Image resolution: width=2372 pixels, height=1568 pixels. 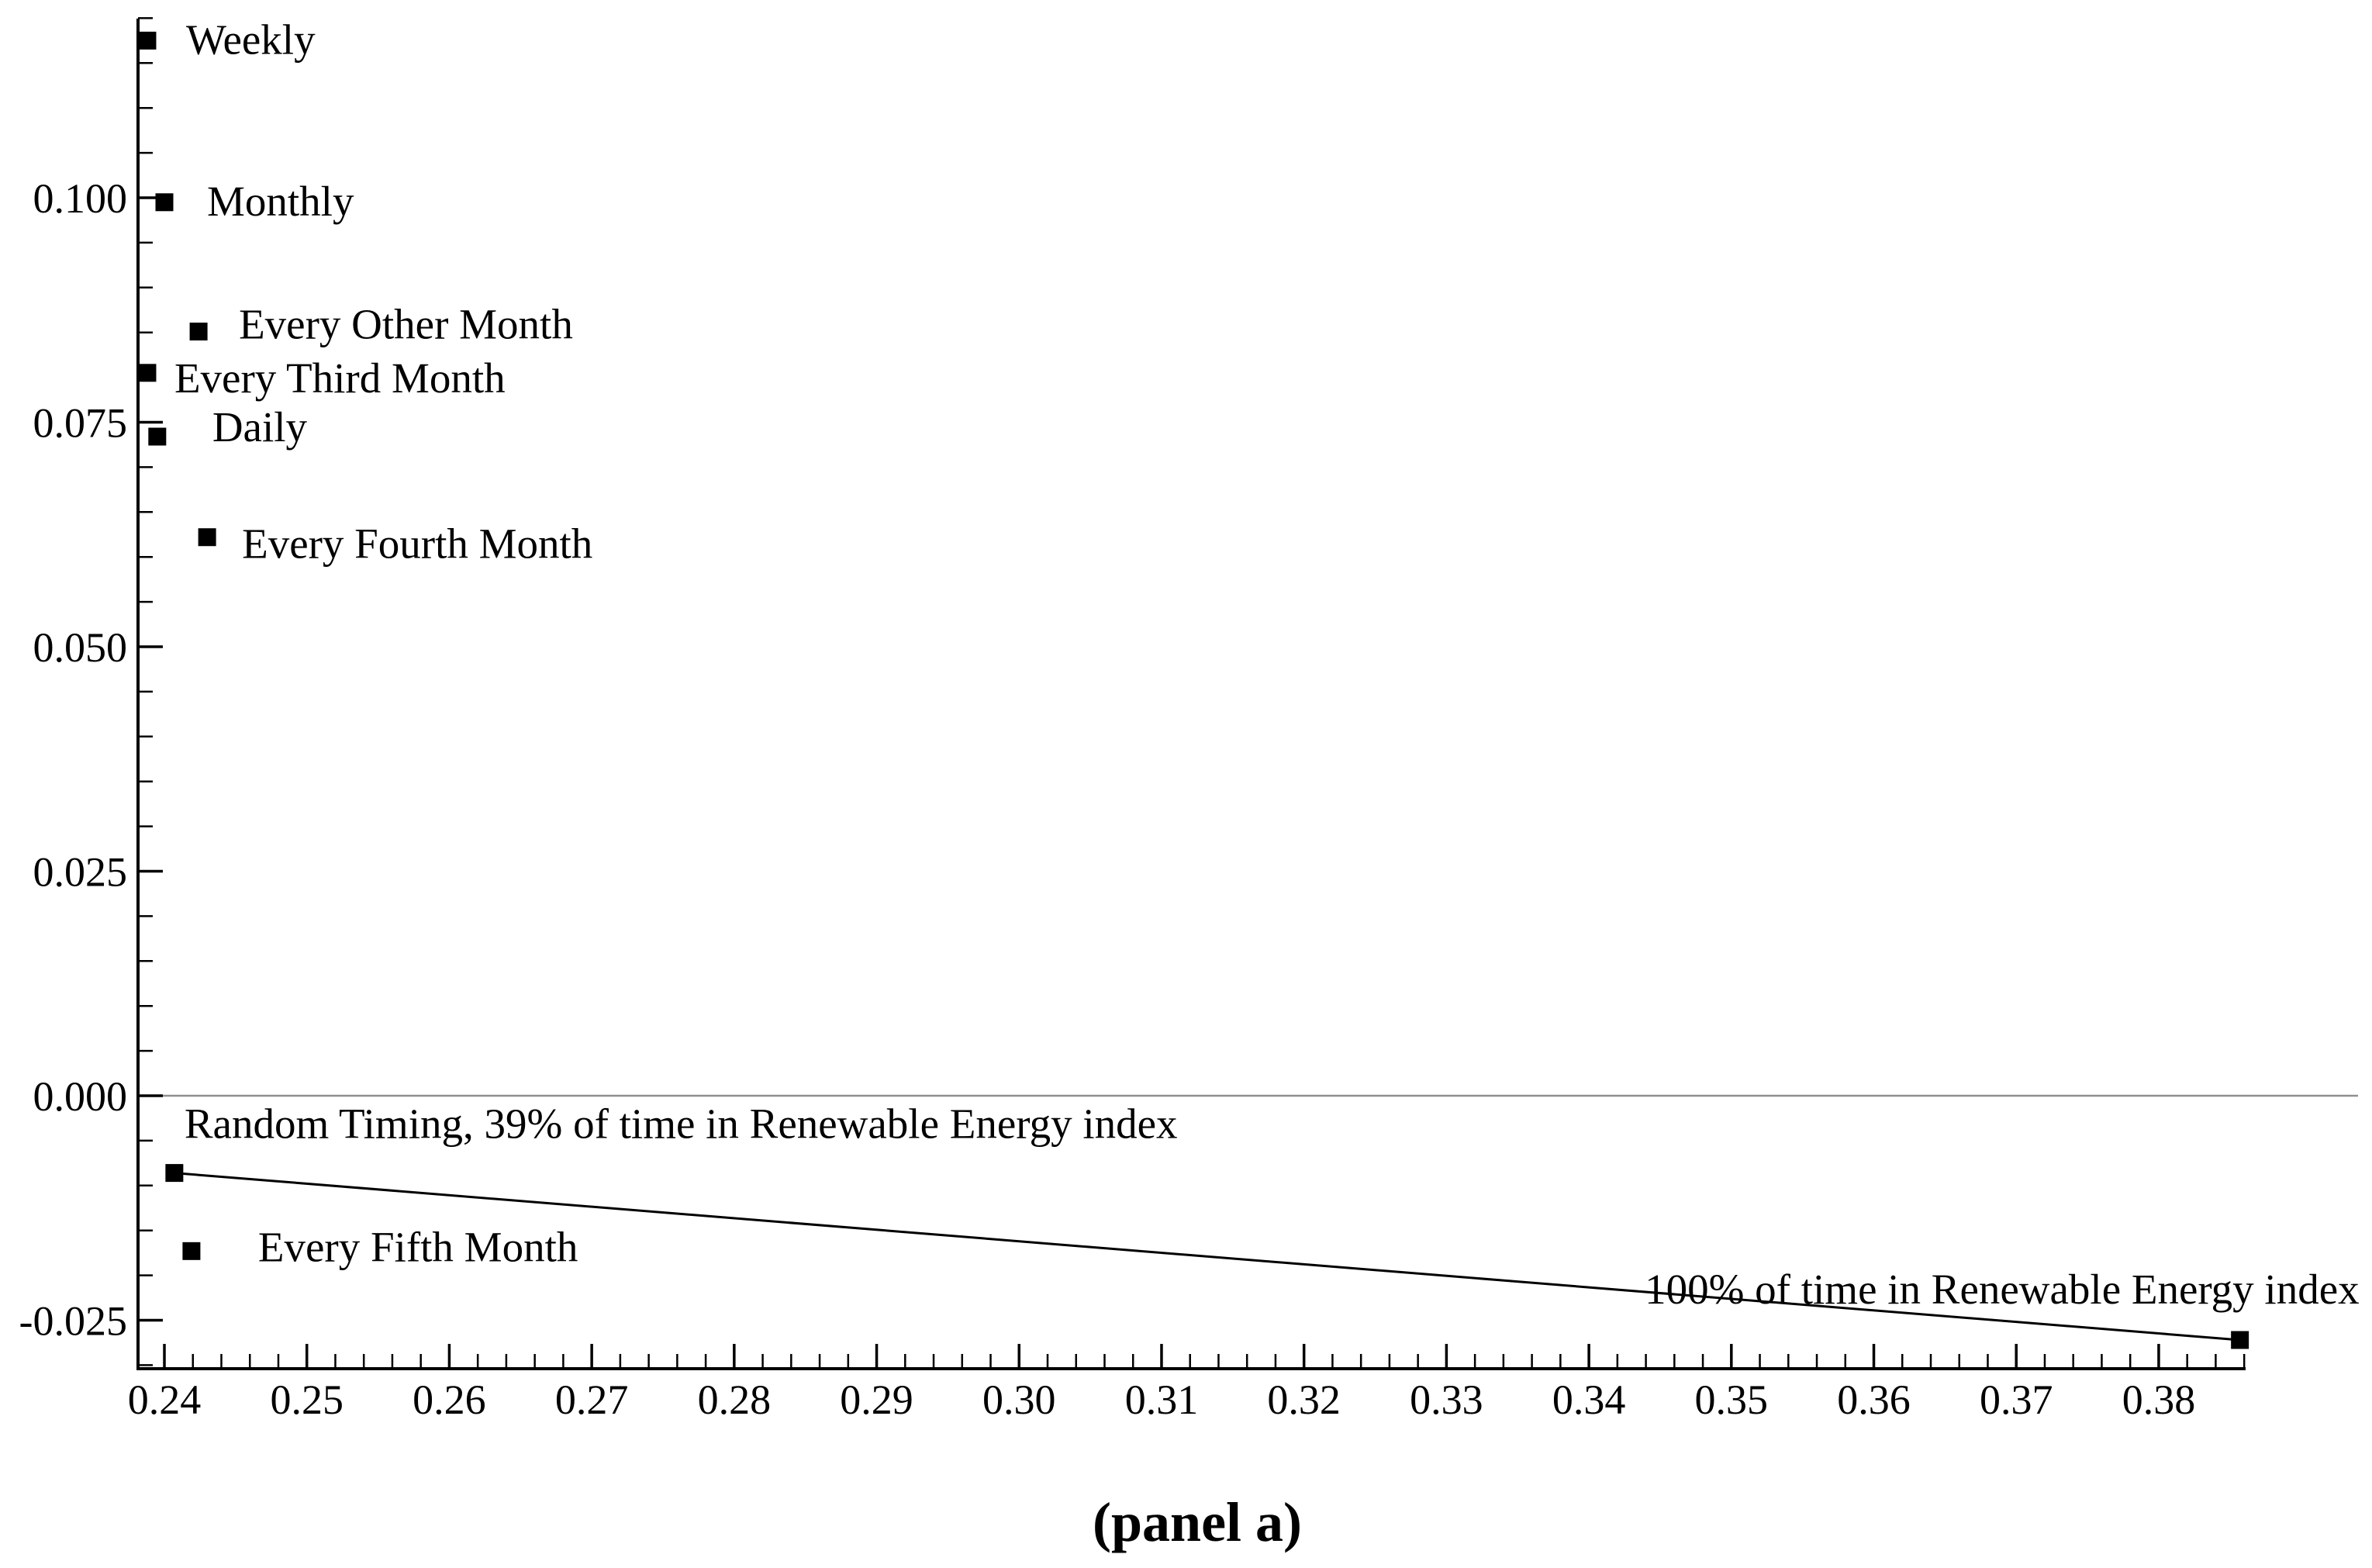 What do you see at coordinates (2016, 1399) in the screenshot?
I see `x-tick-label: 0.37` at bounding box center [2016, 1399].